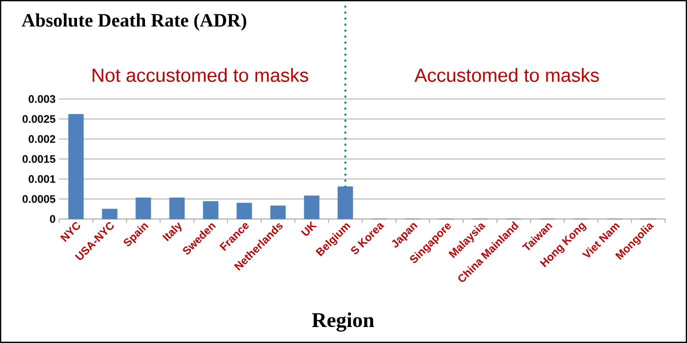 This screenshot has height=343, width=687. Describe the element at coordinates (134, 22) in the screenshot. I see `chart-title: Absolute Death Rate (ADR)` at that location.